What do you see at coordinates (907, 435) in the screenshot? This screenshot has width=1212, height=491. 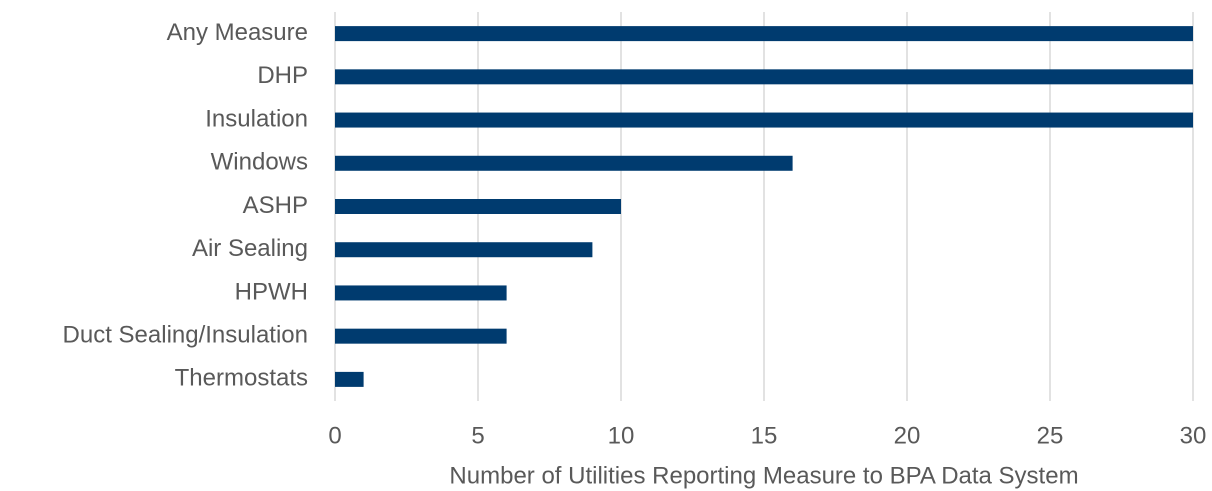 I see `x-tick-label: 20` at bounding box center [907, 435].